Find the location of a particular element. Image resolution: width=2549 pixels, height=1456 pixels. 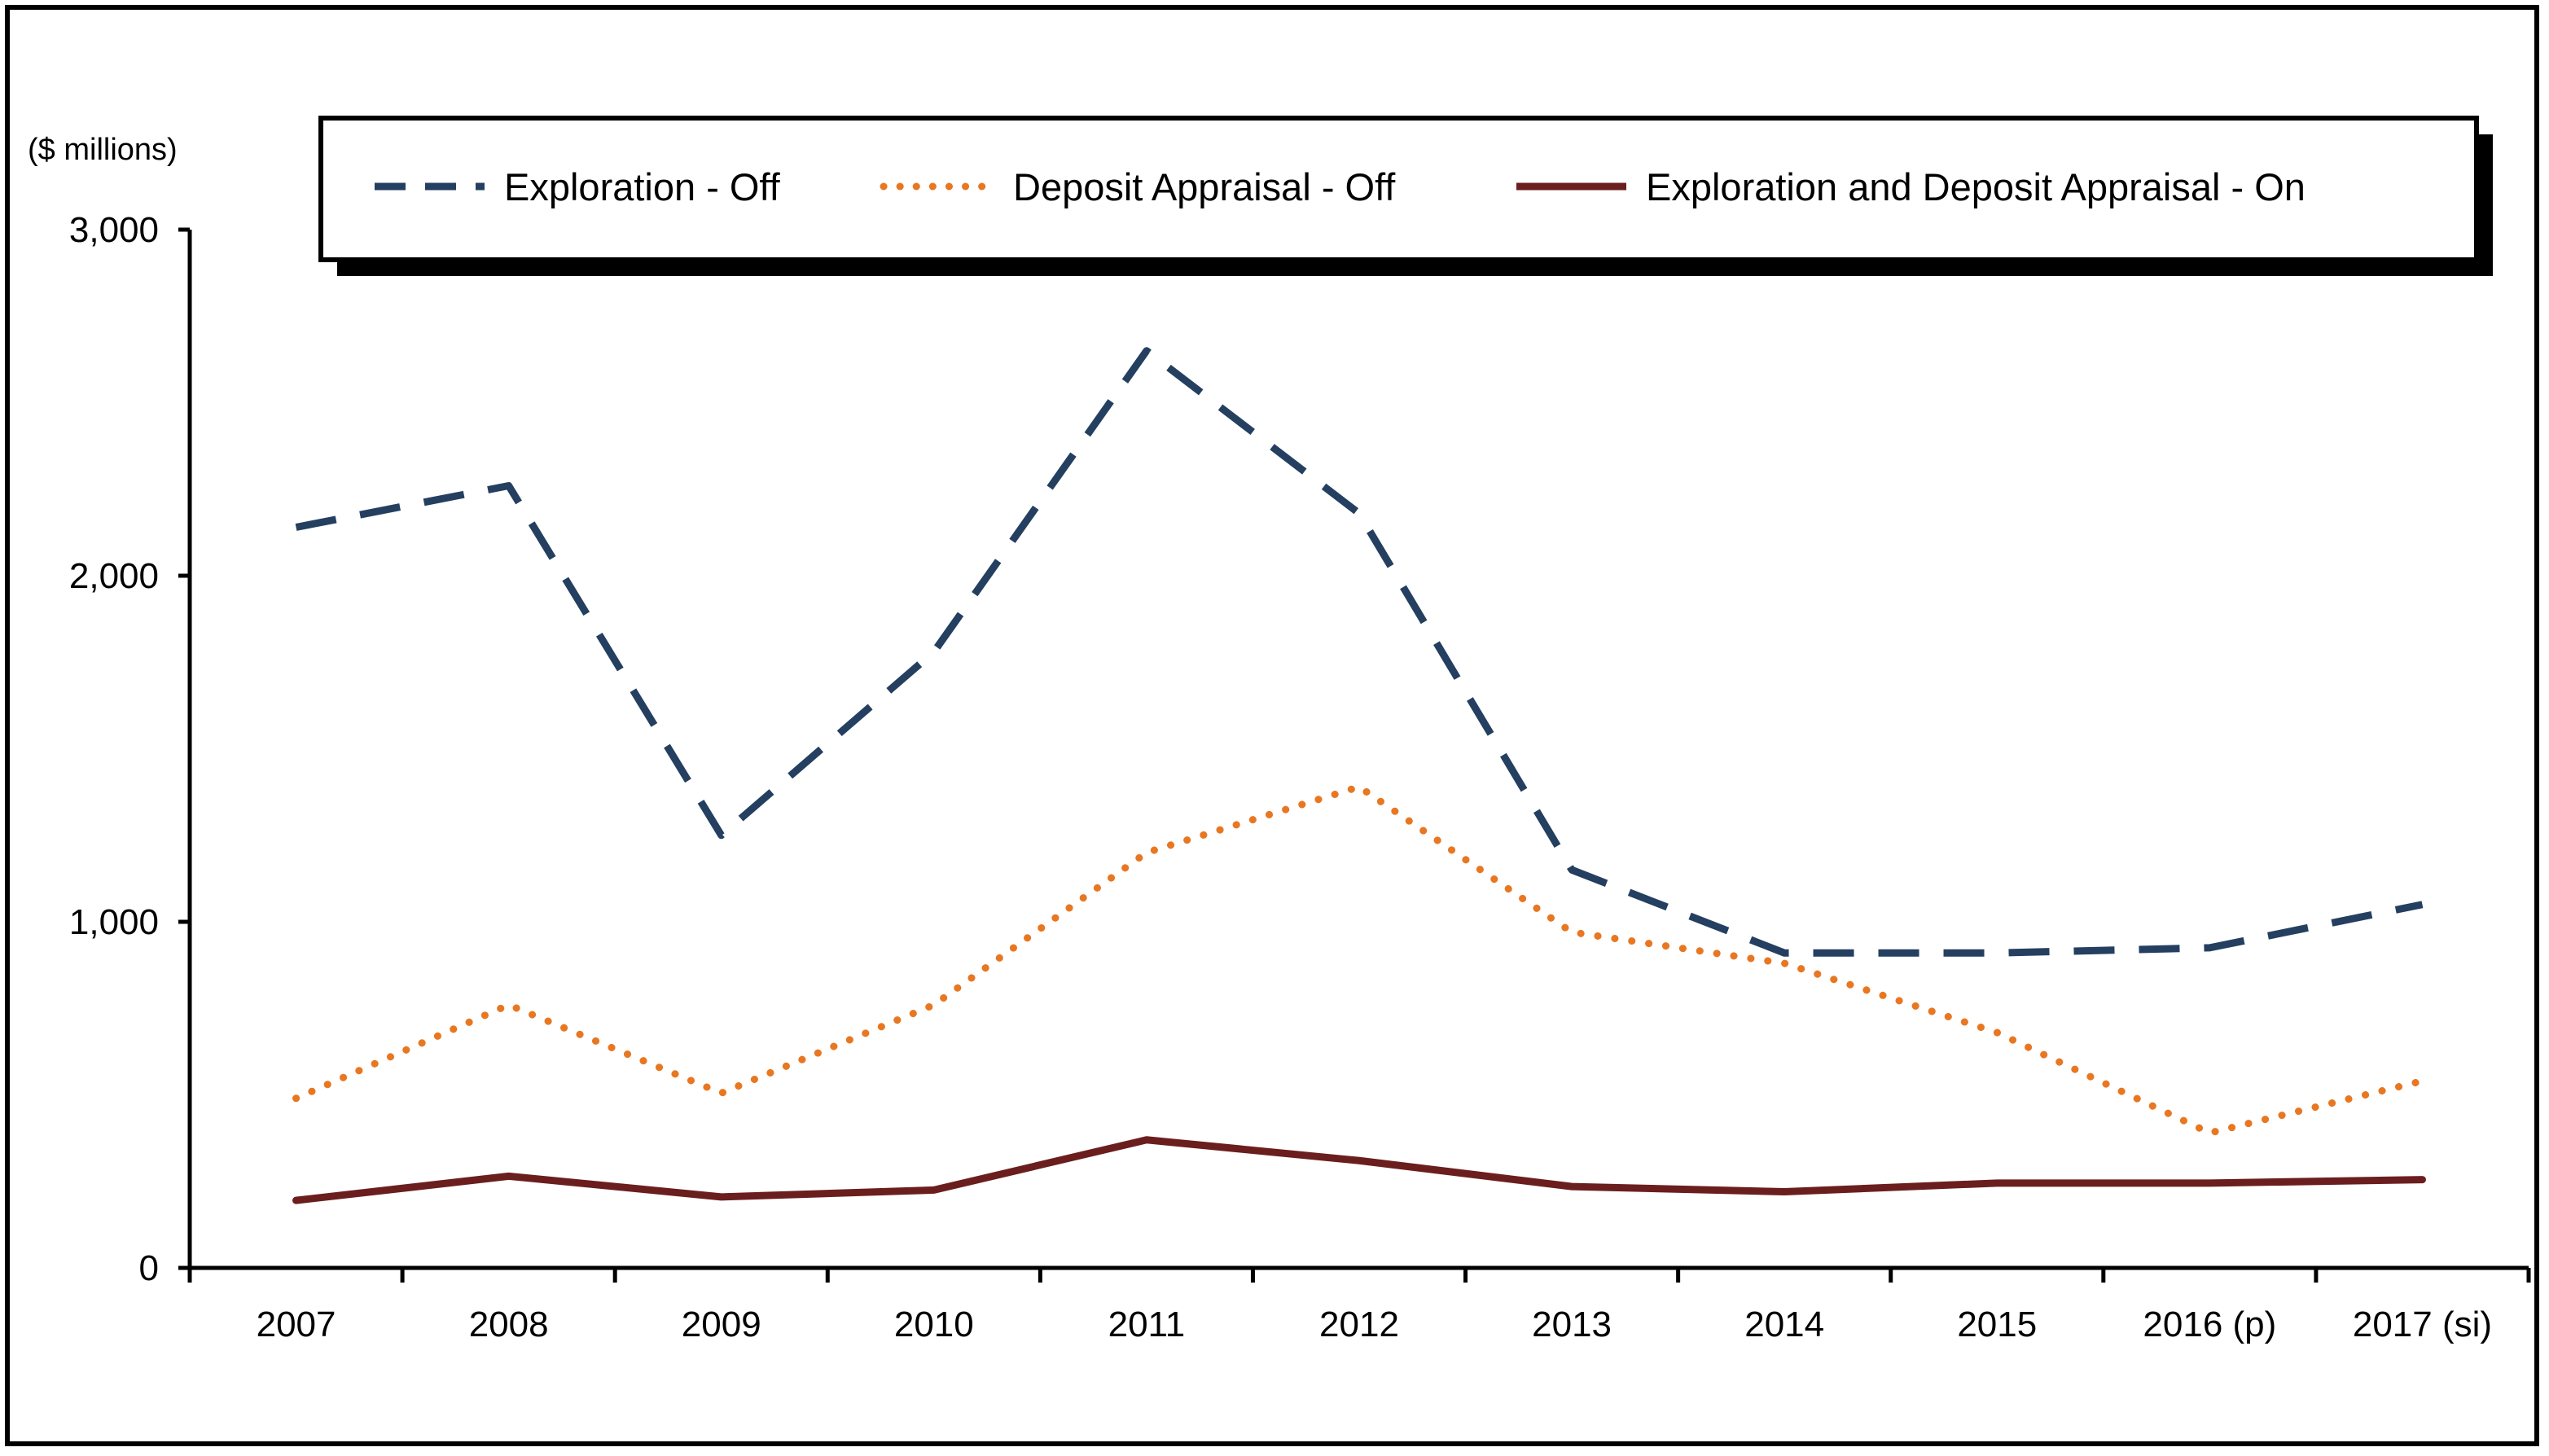

y-tick-label: 3,000 is located at coordinates (114, 230).